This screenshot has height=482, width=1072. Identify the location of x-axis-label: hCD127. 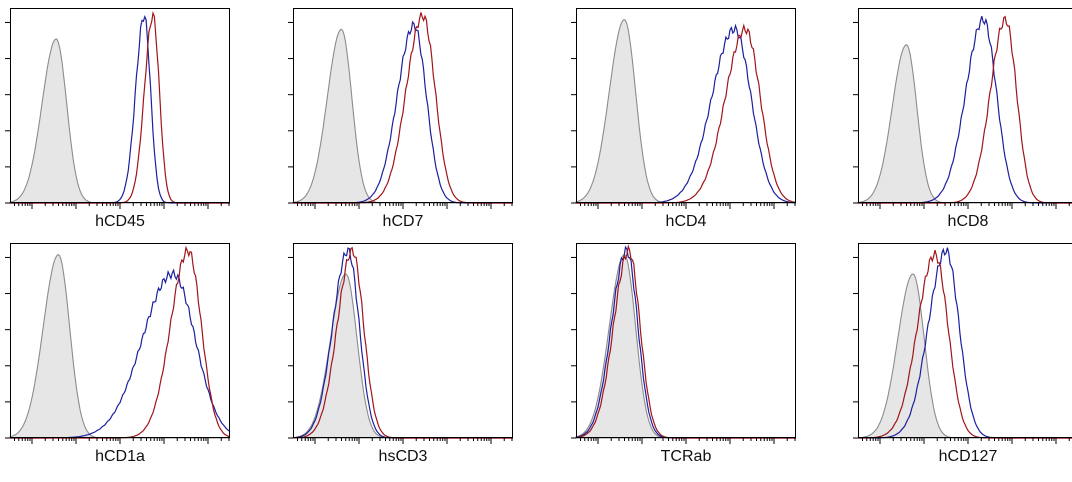
(968, 456).